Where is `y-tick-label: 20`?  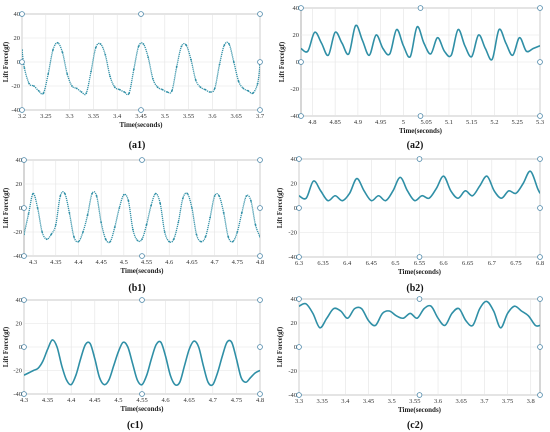 y-tick-label: 20 is located at coordinates (294, 323).